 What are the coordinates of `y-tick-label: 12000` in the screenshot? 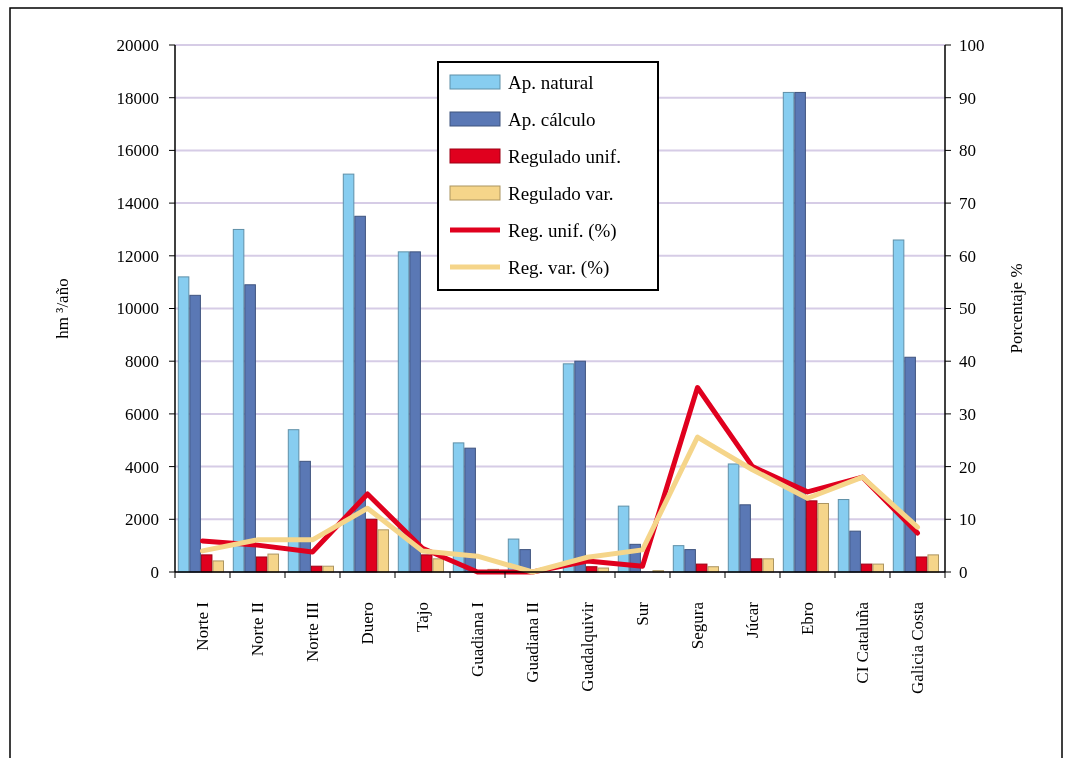 It's located at (137, 256).